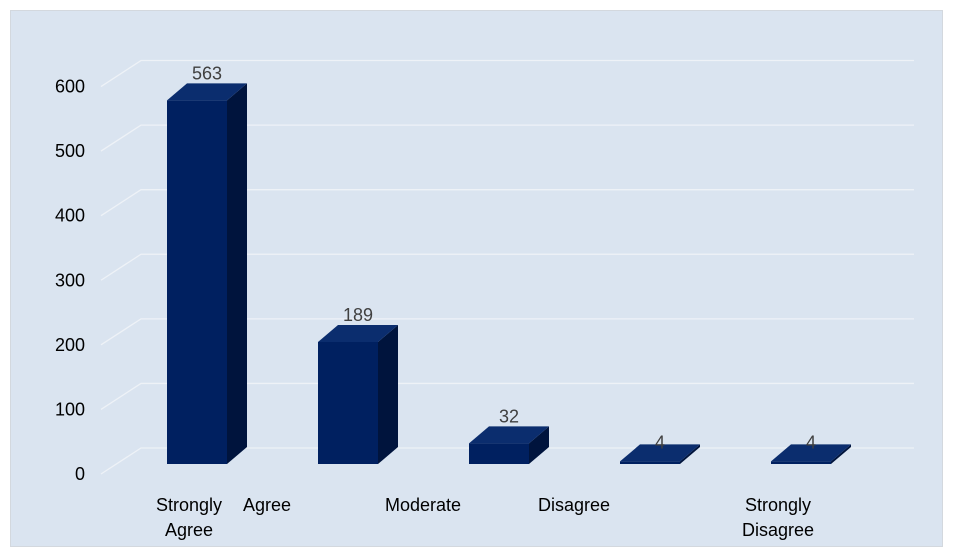 The image size is (955, 559). Describe the element at coordinates (70, 151) in the screenshot. I see `y-tick-label: 500` at that location.